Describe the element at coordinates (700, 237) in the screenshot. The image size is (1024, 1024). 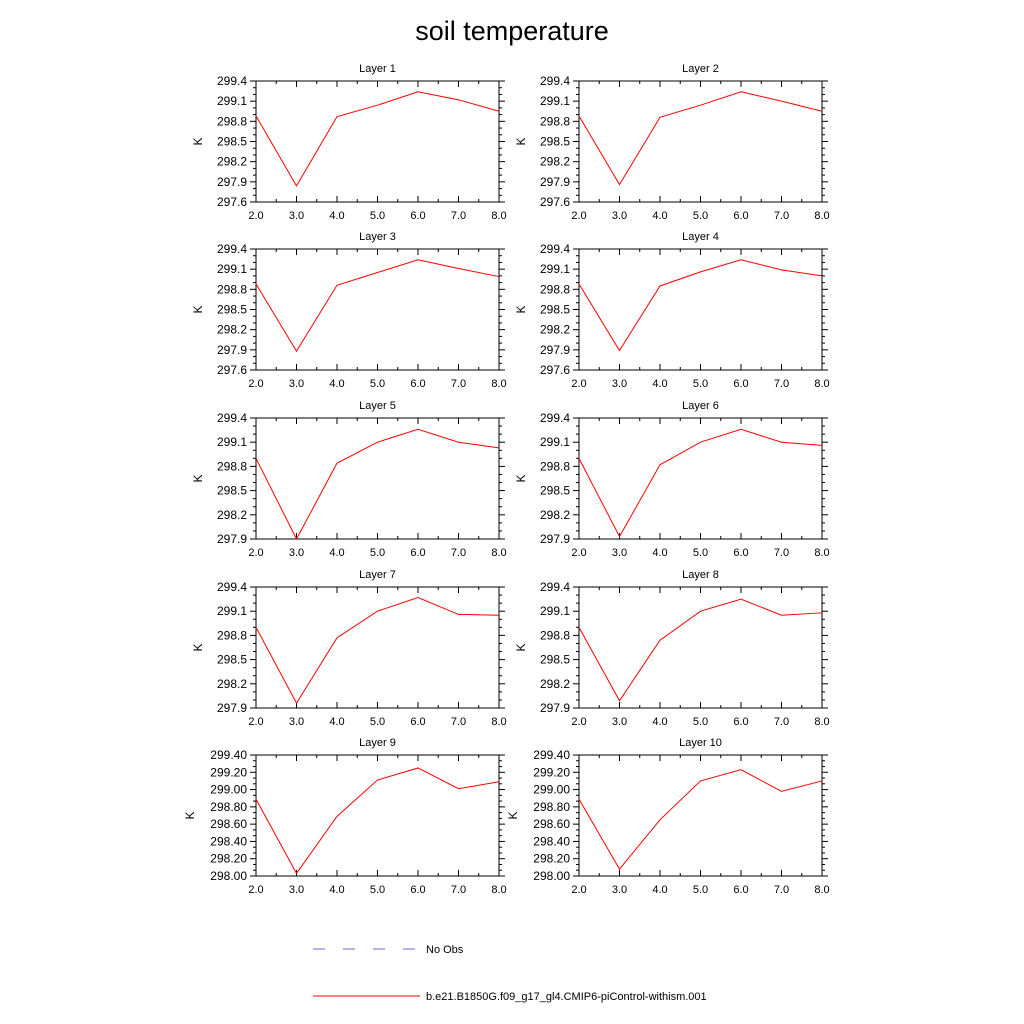
I see `panel-title: Layer 4` at that location.